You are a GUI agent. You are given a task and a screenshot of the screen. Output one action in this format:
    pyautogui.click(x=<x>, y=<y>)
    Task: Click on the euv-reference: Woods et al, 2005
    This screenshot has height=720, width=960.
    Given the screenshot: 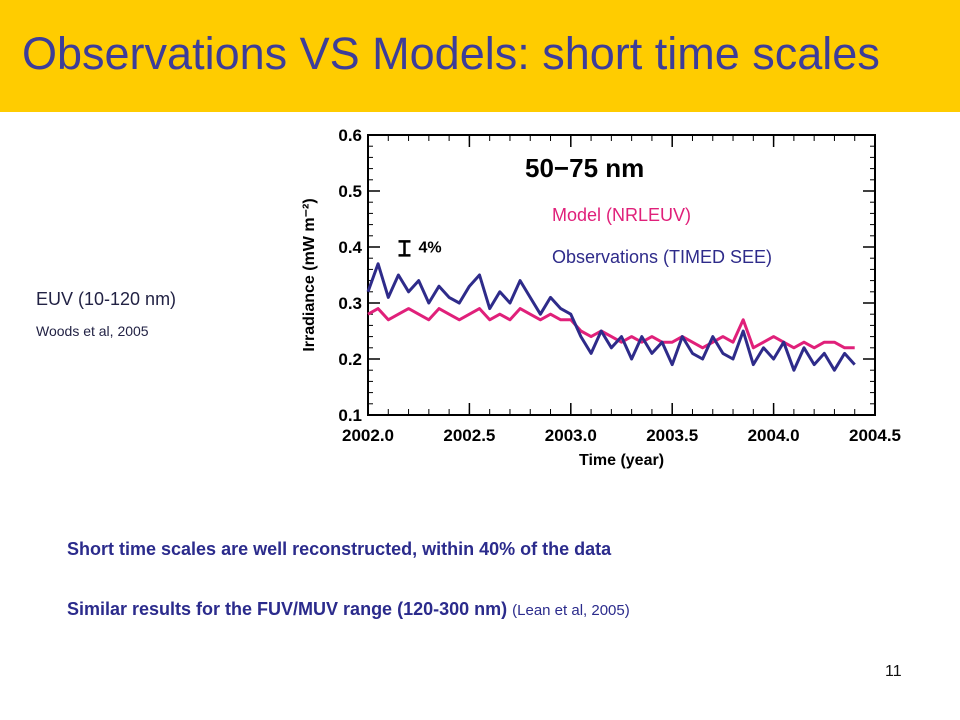 What is the action you would take?
    pyautogui.click(x=92, y=331)
    